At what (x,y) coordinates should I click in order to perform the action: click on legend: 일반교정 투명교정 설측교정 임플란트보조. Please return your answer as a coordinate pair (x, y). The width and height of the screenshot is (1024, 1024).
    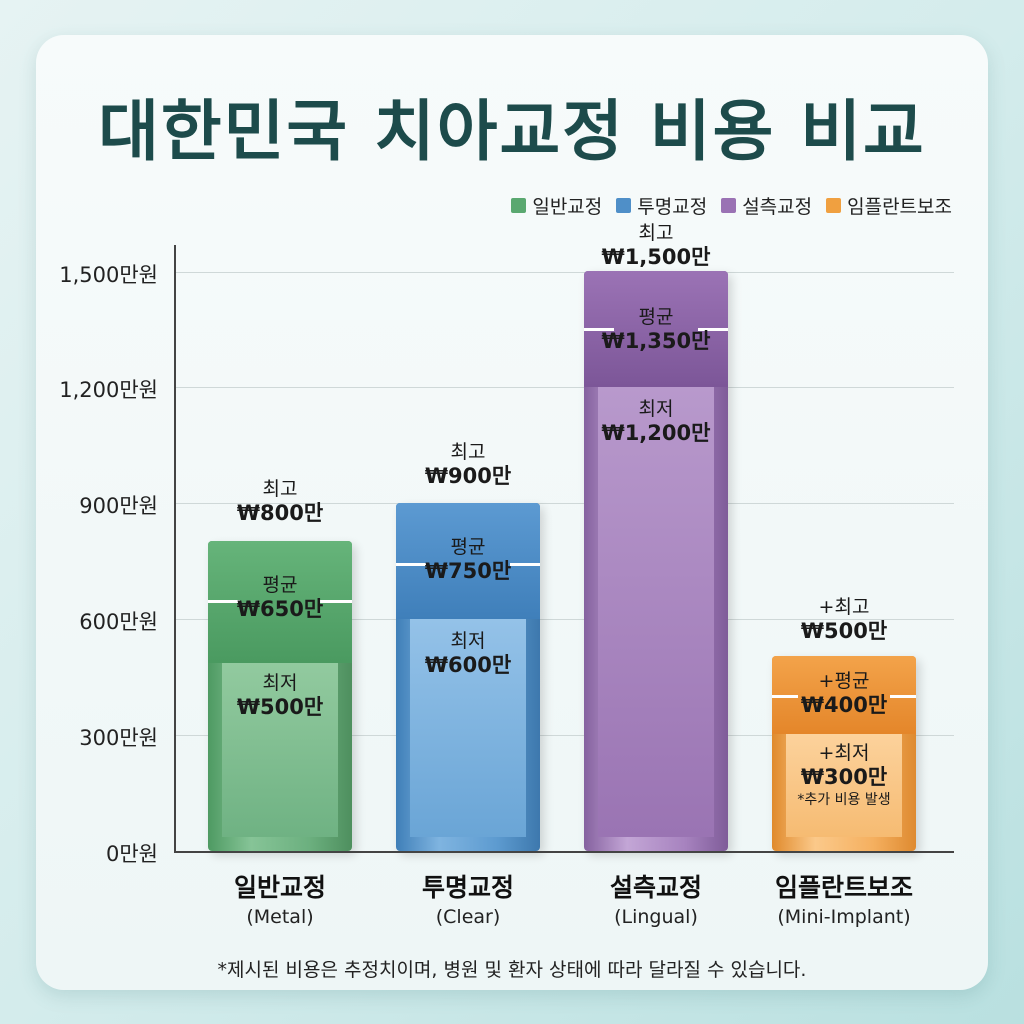
    Looking at the image, I should click on (731, 205).